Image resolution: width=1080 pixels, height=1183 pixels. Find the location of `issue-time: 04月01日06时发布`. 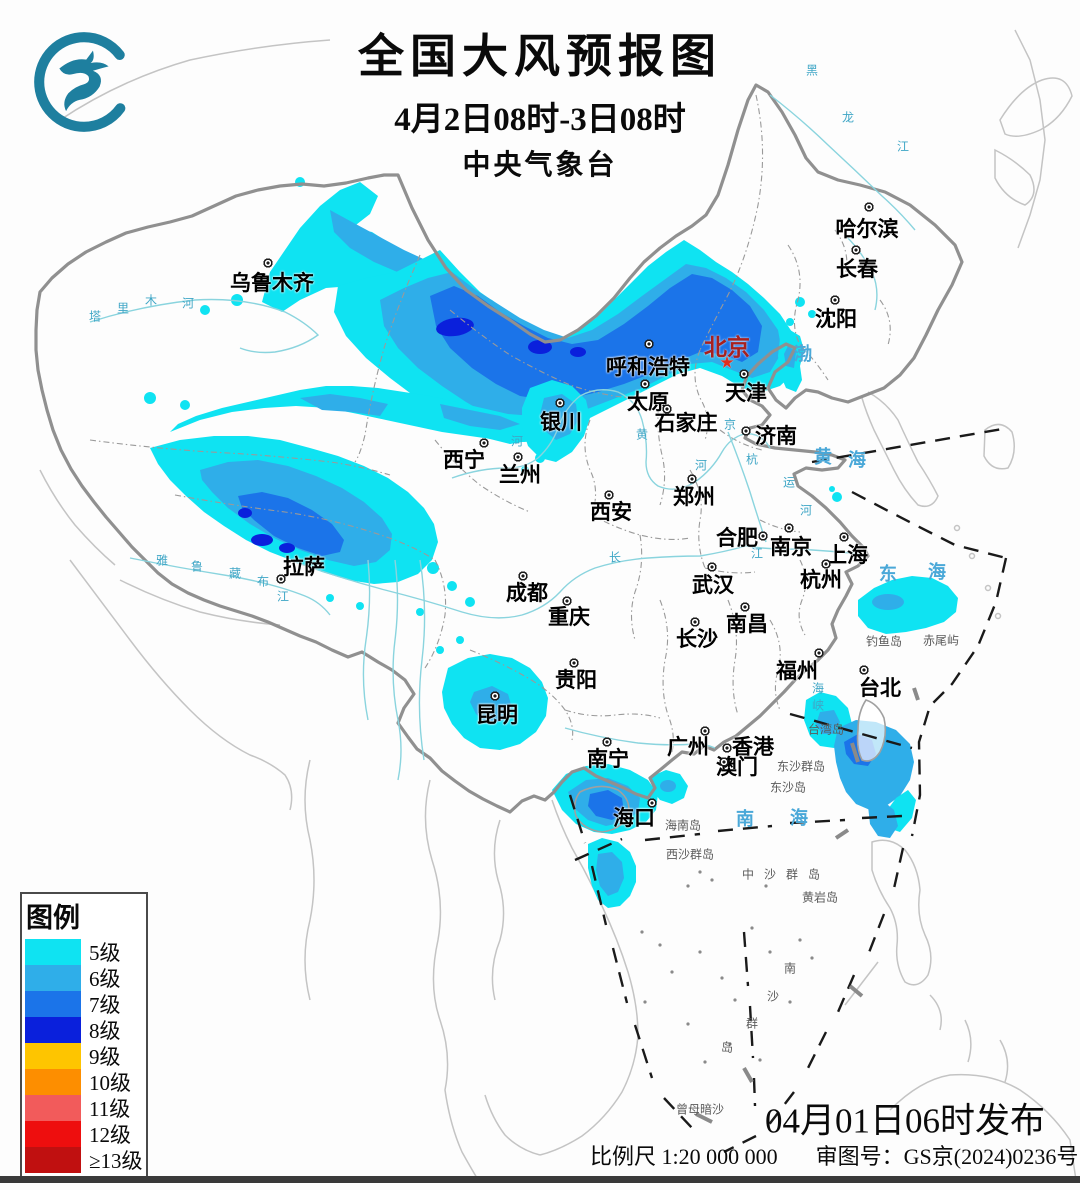

issue-time: 04月01日06时发布 is located at coordinates (905, 1121).